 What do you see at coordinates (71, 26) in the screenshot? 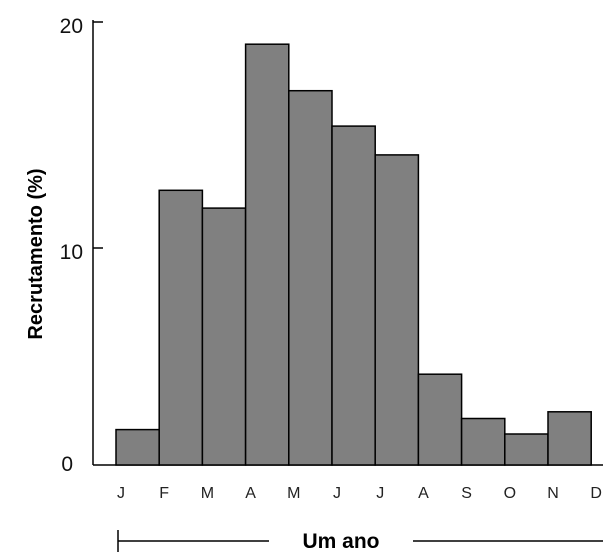
I see `y-tick-label-20: 20` at bounding box center [71, 26].